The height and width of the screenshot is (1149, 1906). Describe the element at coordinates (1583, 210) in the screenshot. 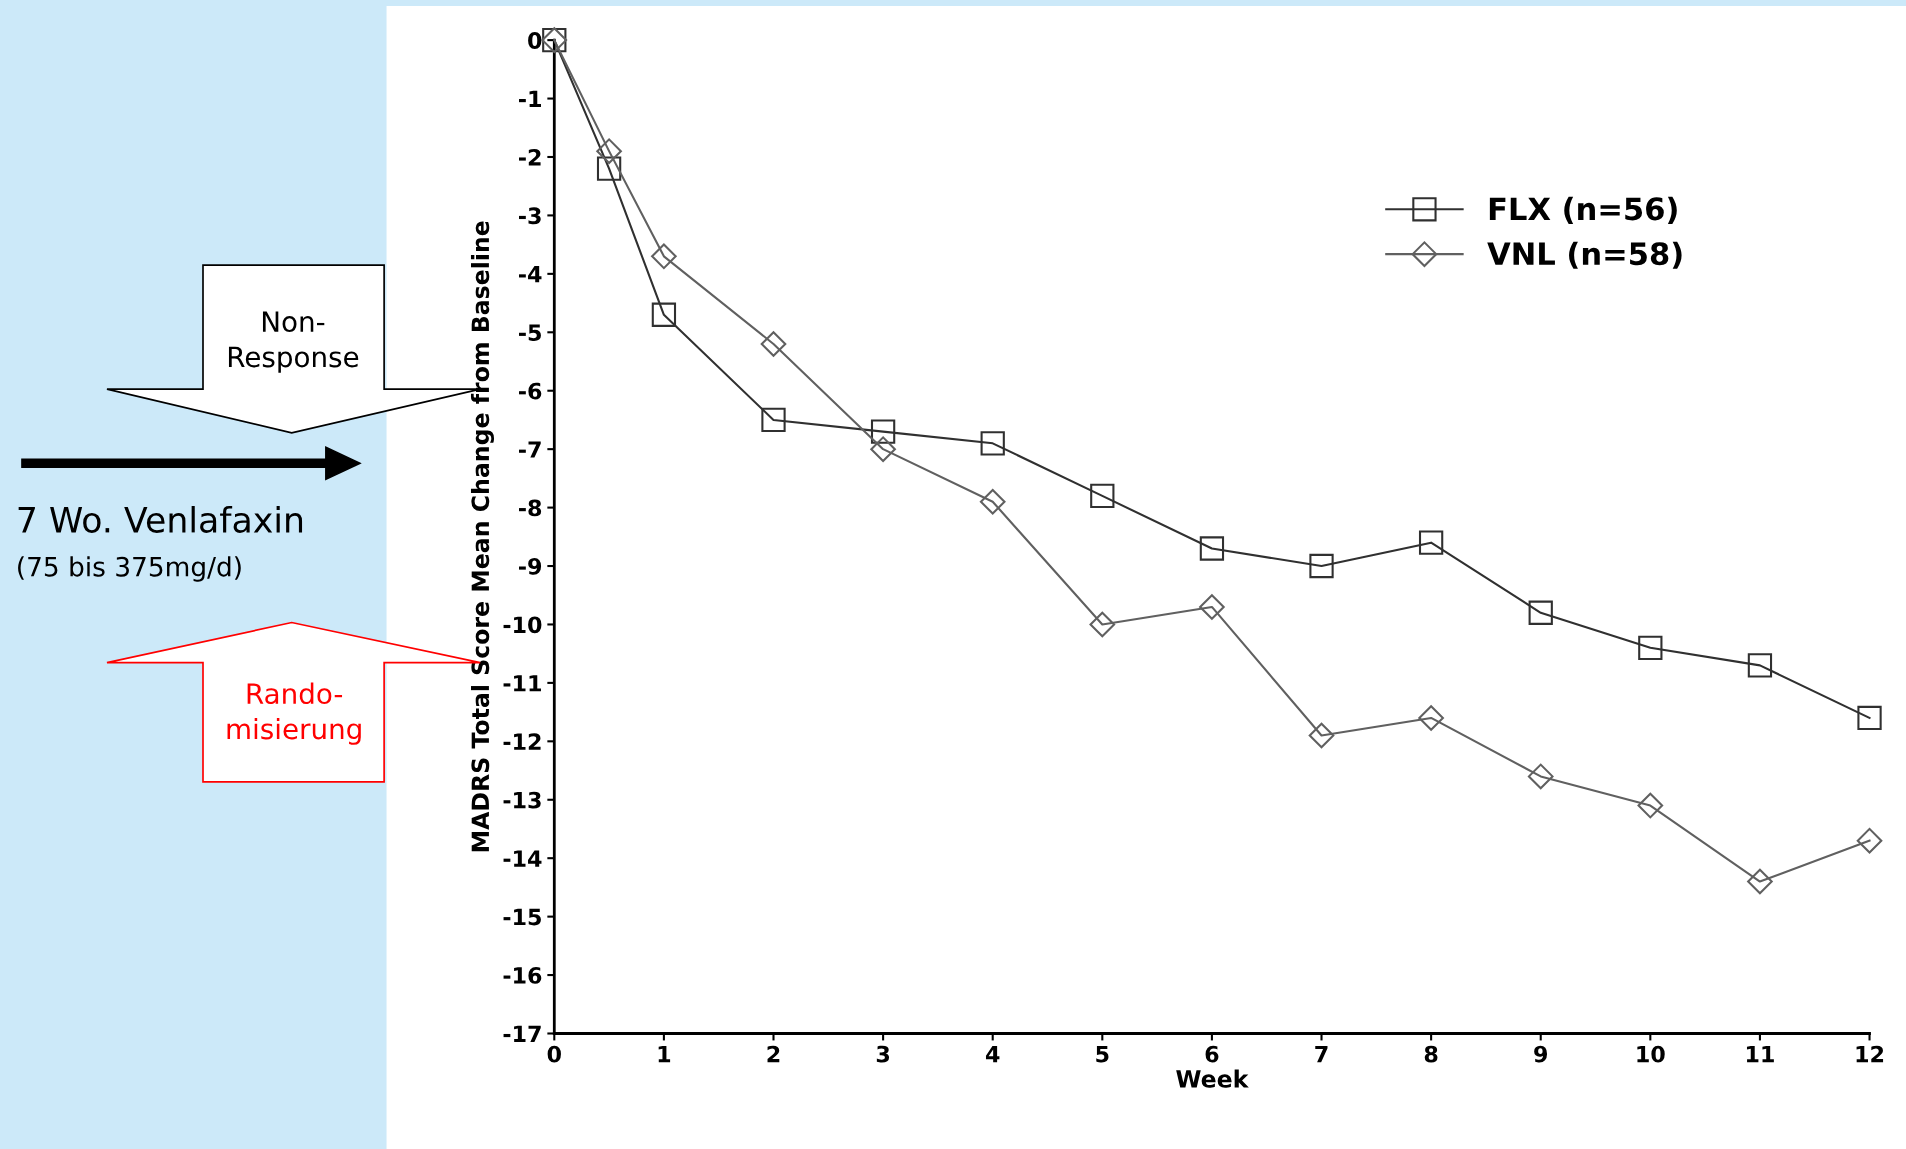

I see `legend-label: FLX (n=56)` at that location.